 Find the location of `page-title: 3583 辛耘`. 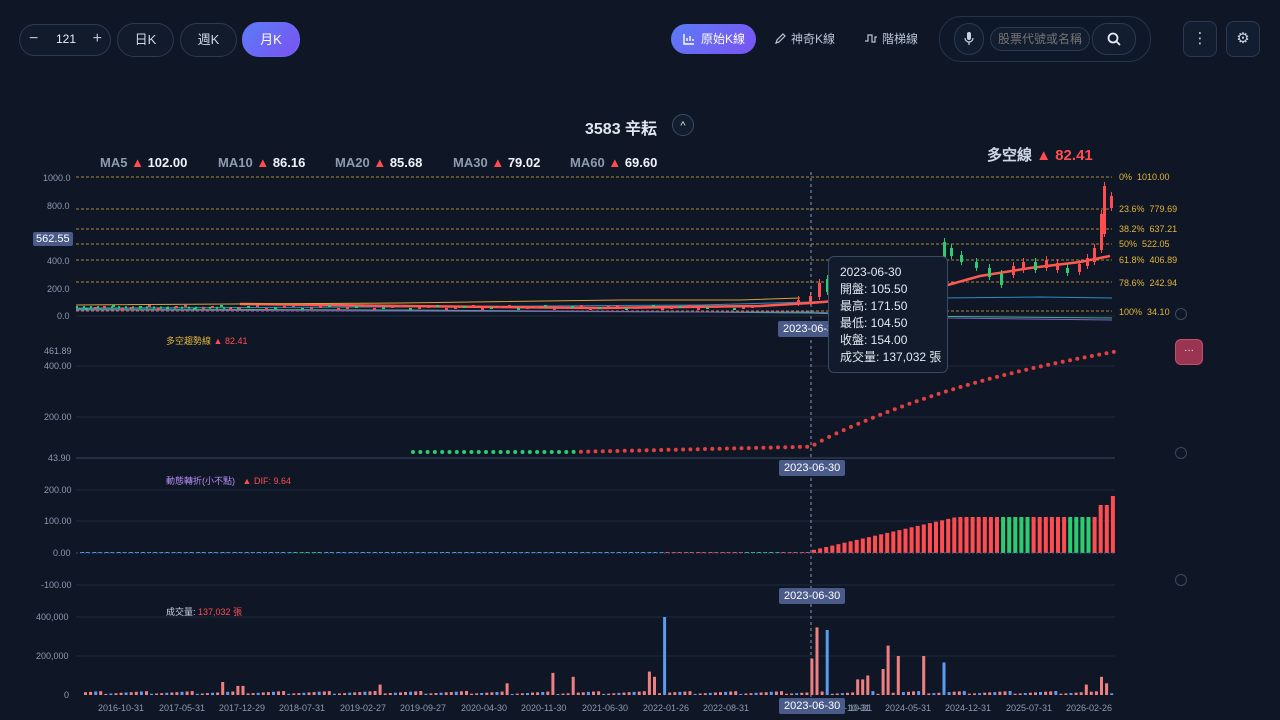

page-title: 3583 辛耘 is located at coordinates (621, 129).